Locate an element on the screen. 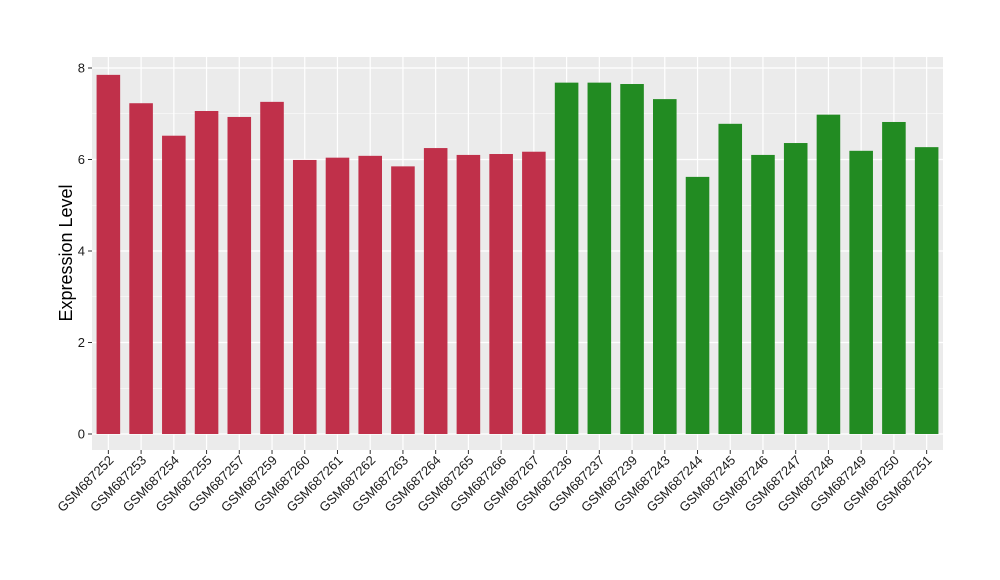 This screenshot has width=1000, height=580. bar-GSM687251 is located at coordinates (926, 290).